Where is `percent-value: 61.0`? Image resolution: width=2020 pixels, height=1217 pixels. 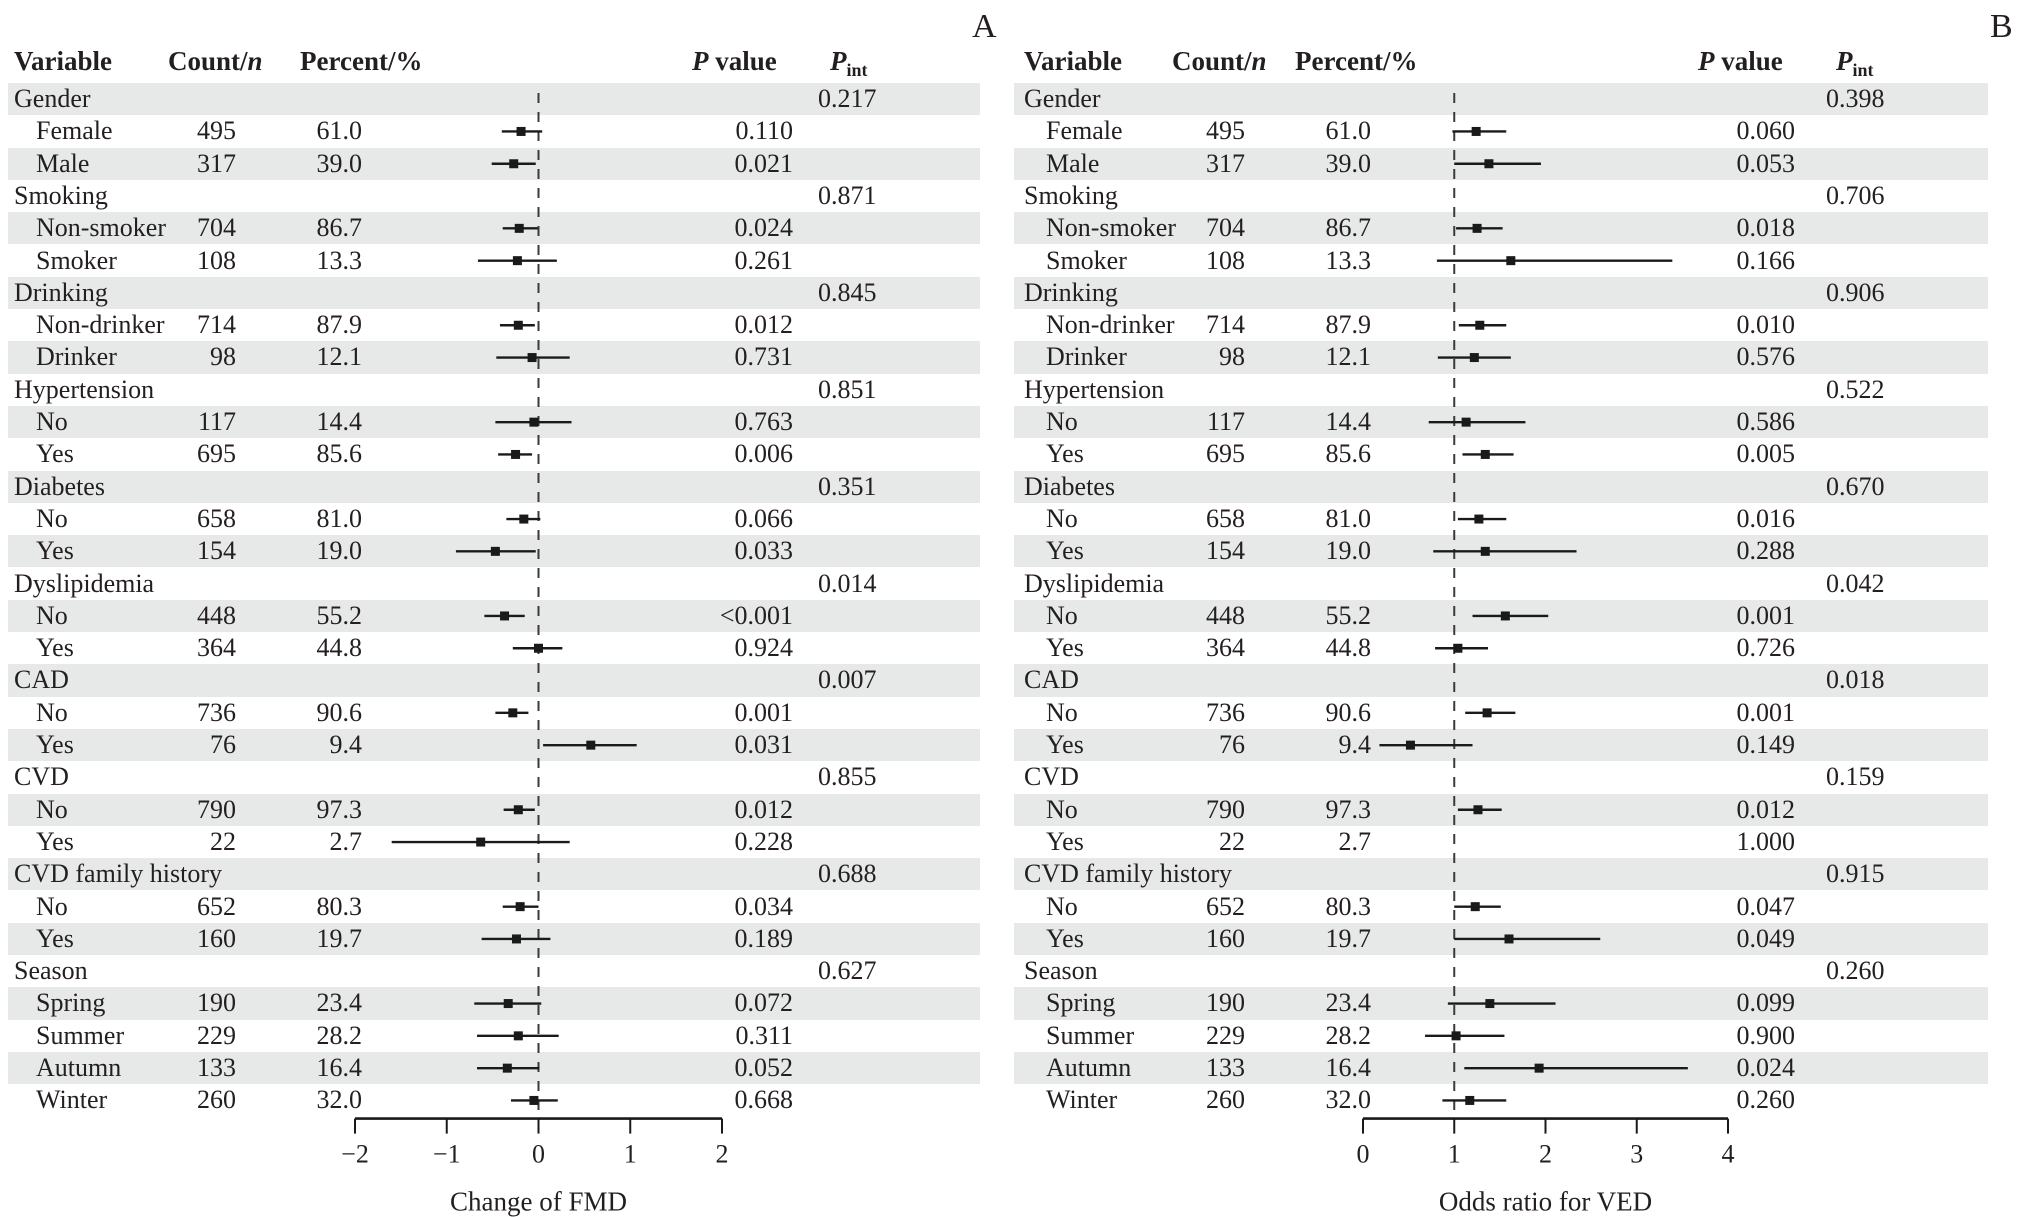 percent-value: 61.0 is located at coordinates (339, 131).